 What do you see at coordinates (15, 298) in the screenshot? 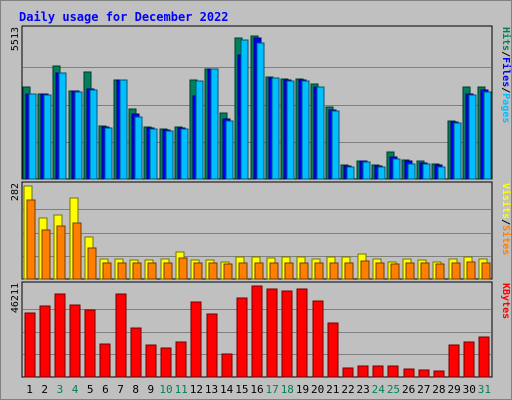
I see `bottom-ymax-label: 46211` at bounding box center [15, 298].